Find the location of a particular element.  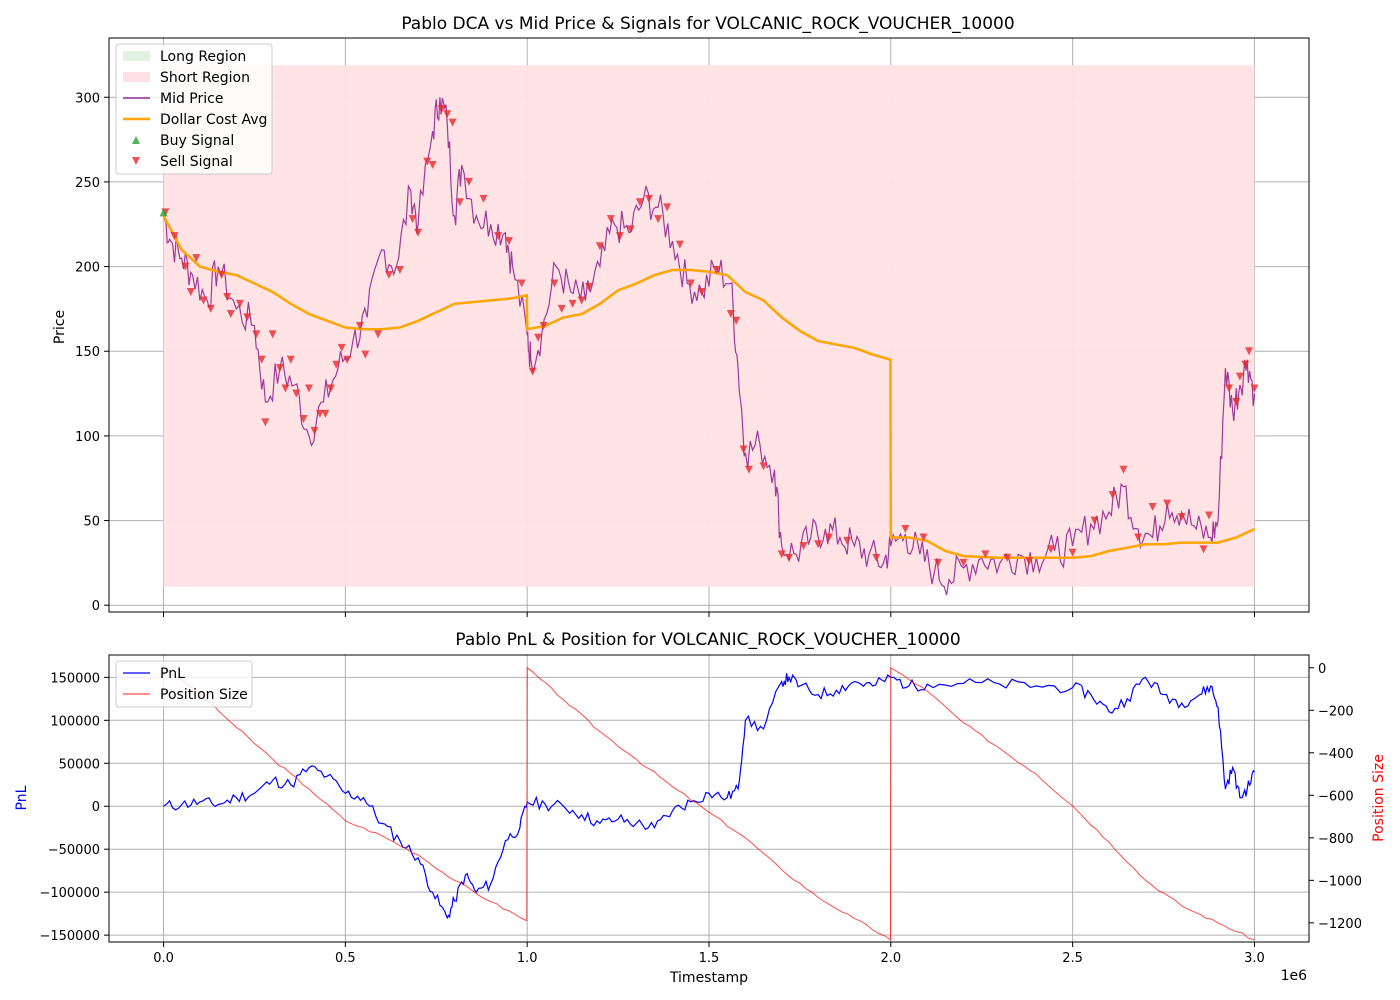

pnl-x-tick-label: 3.0 is located at coordinates (1254, 958).